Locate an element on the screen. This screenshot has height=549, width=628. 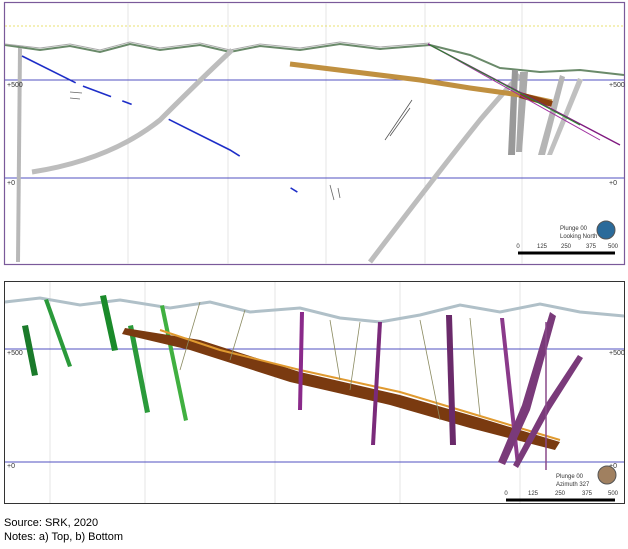
view-label: Looking North is located at coordinates (578, 237).